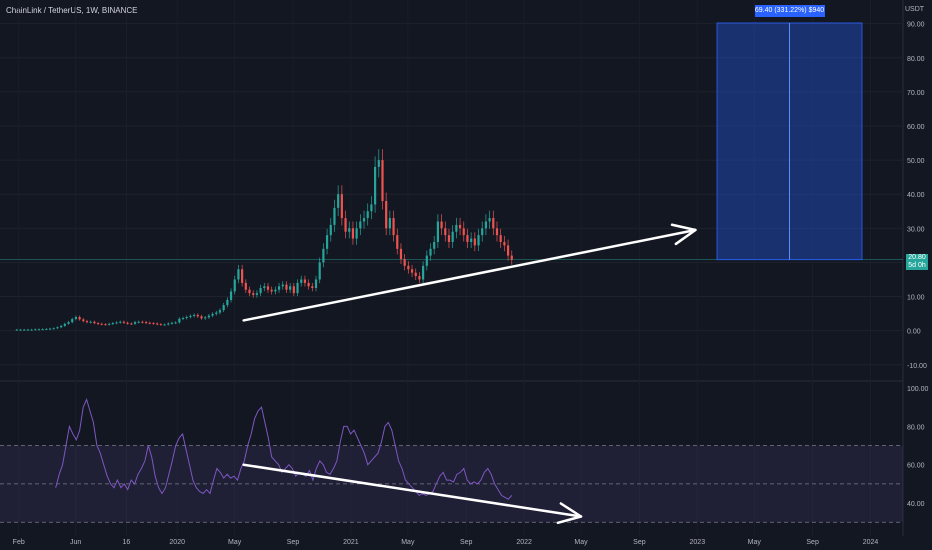 The width and height of the screenshot is (932, 550). Describe the element at coordinates (351, 542) in the screenshot. I see `time-tick-label: 2021` at that location.